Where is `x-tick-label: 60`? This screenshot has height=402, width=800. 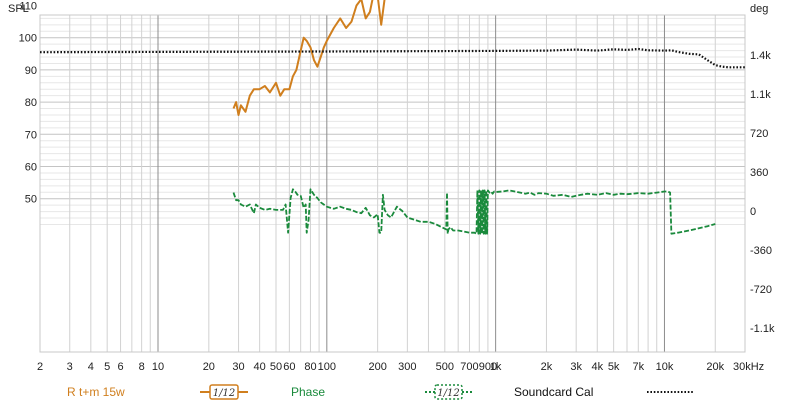 x-tick-label: 60 is located at coordinates (289, 367).